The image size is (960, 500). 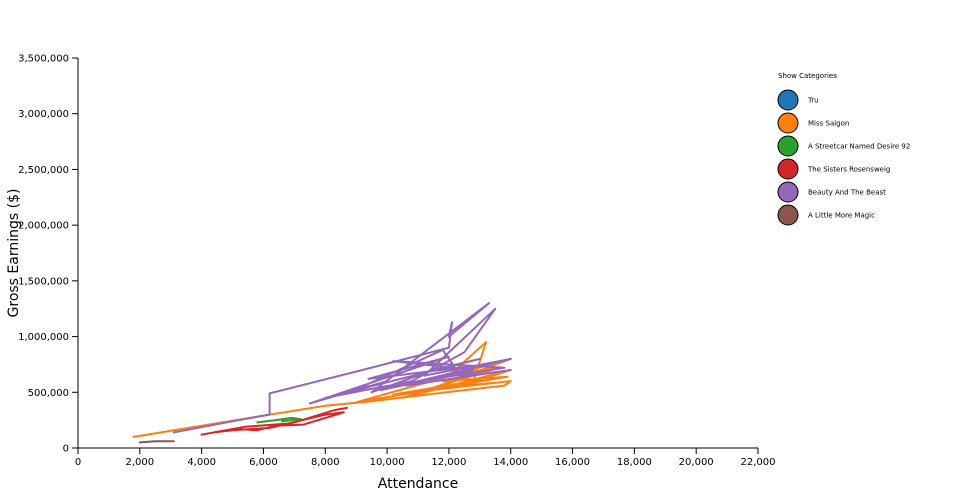 What do you see at coordinates (807, 76) in the screenshot?
I see `legend-title: Show Categories` at bounding box center [807, 76].